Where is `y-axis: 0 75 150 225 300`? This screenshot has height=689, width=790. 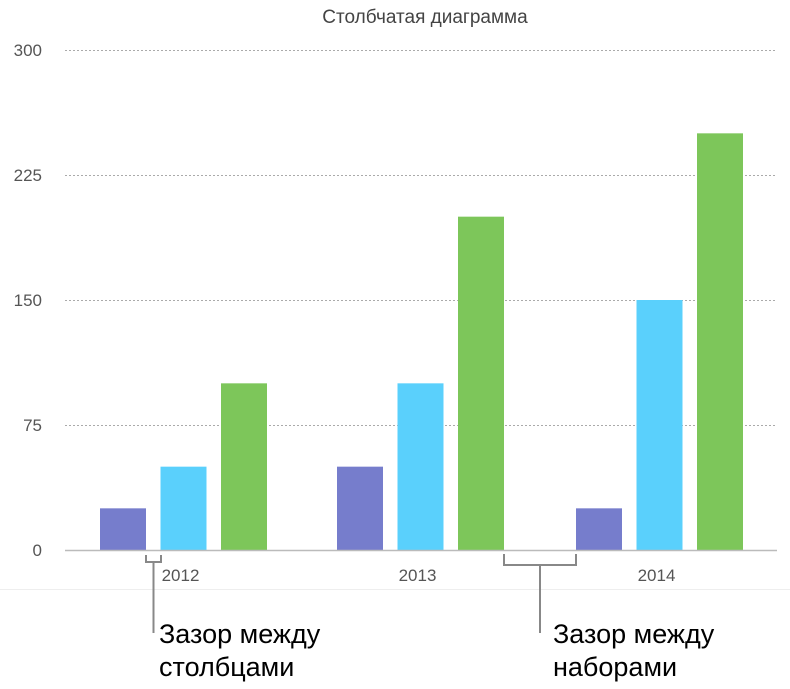
y-axis: 0 75 150 225 300 is located at coordinates (28, 300).